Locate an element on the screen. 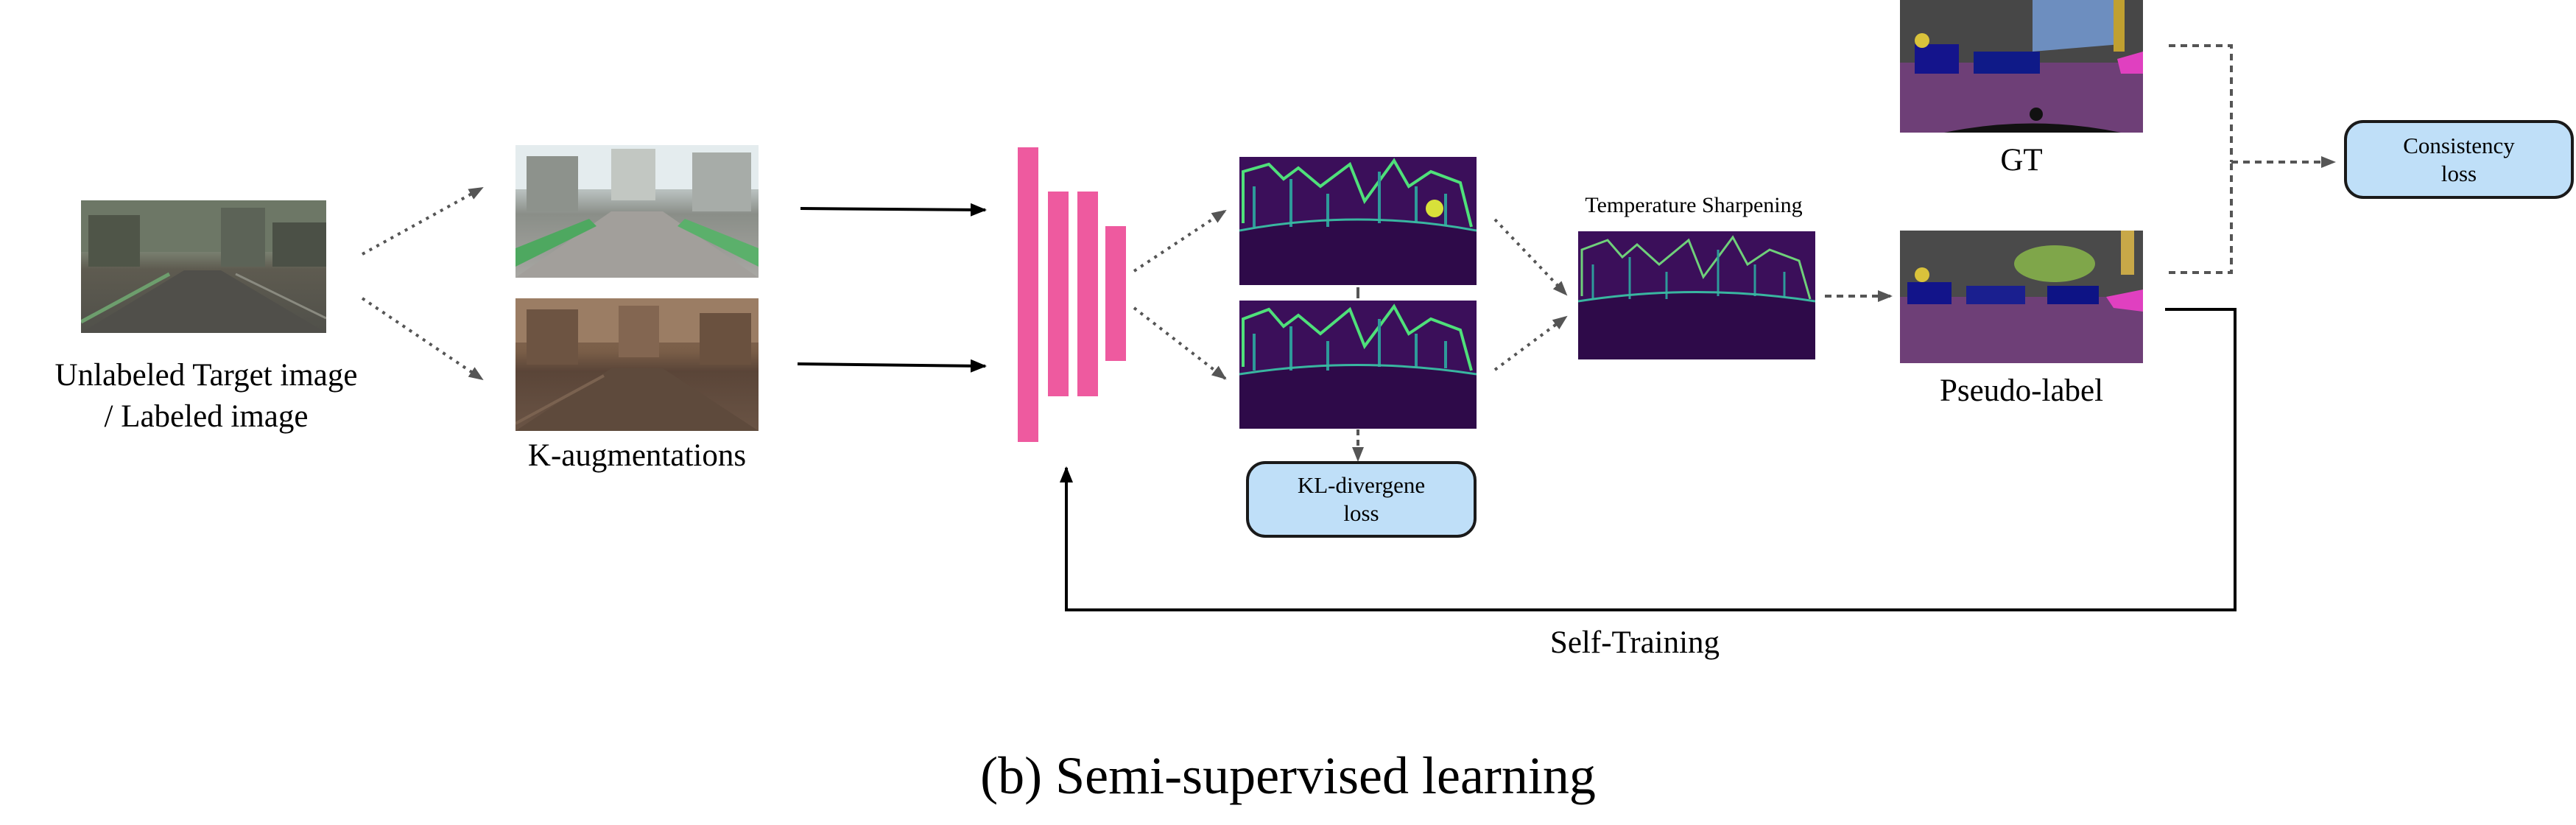  gt-segmentation-map is located at coordinates (2021, 66).